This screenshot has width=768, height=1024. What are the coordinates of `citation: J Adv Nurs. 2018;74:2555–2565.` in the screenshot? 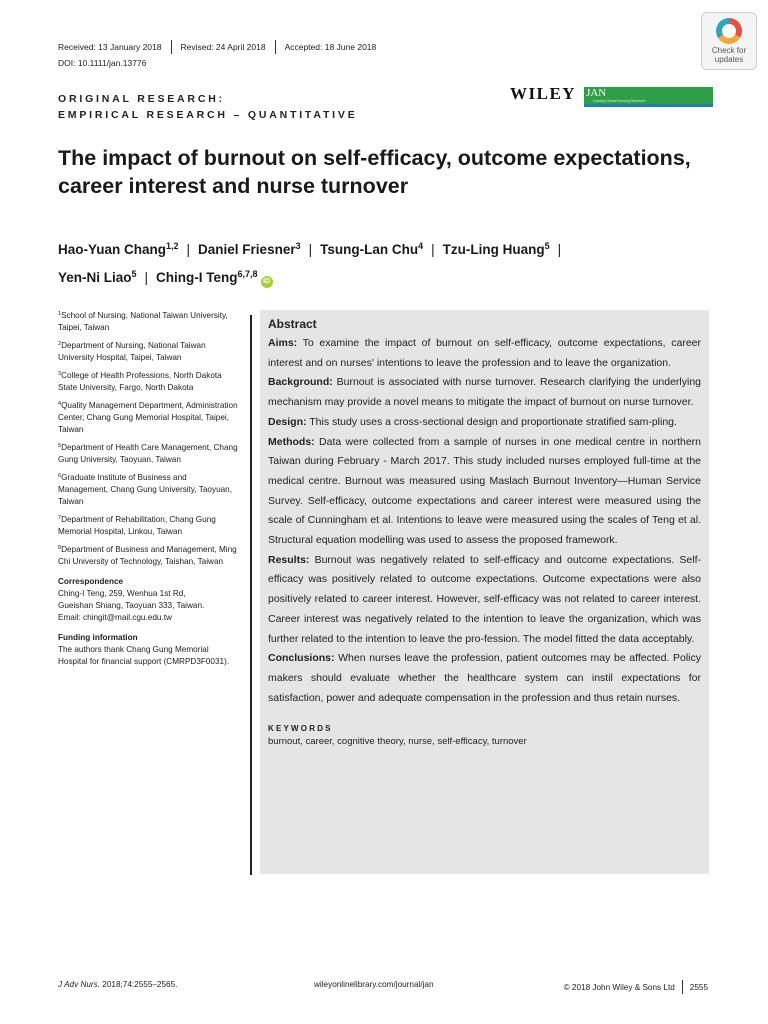 It's located at (118, 984).